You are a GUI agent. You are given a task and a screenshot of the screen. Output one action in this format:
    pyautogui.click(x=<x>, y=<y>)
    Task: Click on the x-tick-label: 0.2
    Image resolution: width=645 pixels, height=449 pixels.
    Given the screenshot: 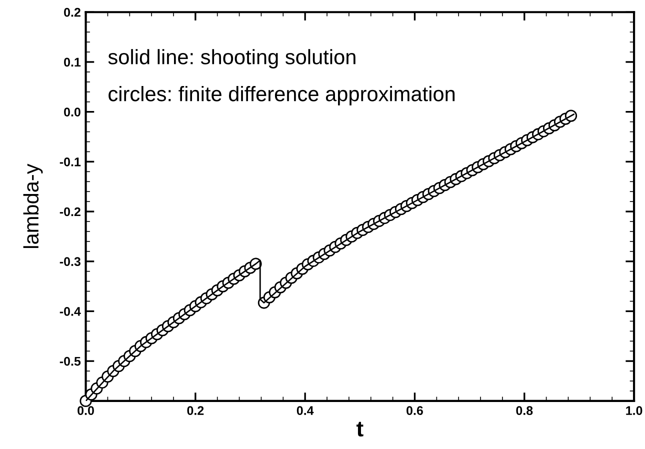 What is the action you would take?
    pyautogui.click(x=195, y=410)
    